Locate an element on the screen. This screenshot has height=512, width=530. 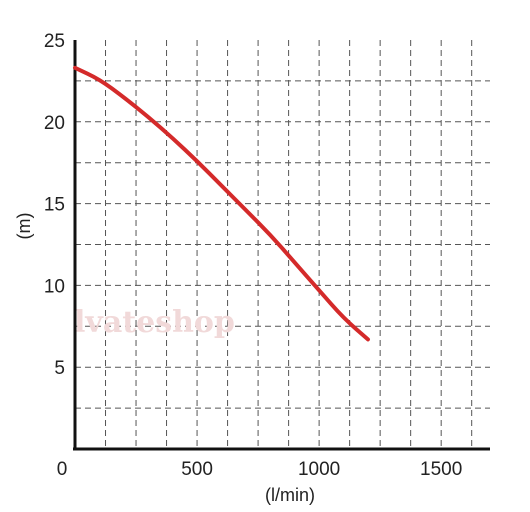
x-tick-labels: 0 500 1000 1500 is located at coordinates (260, 469).